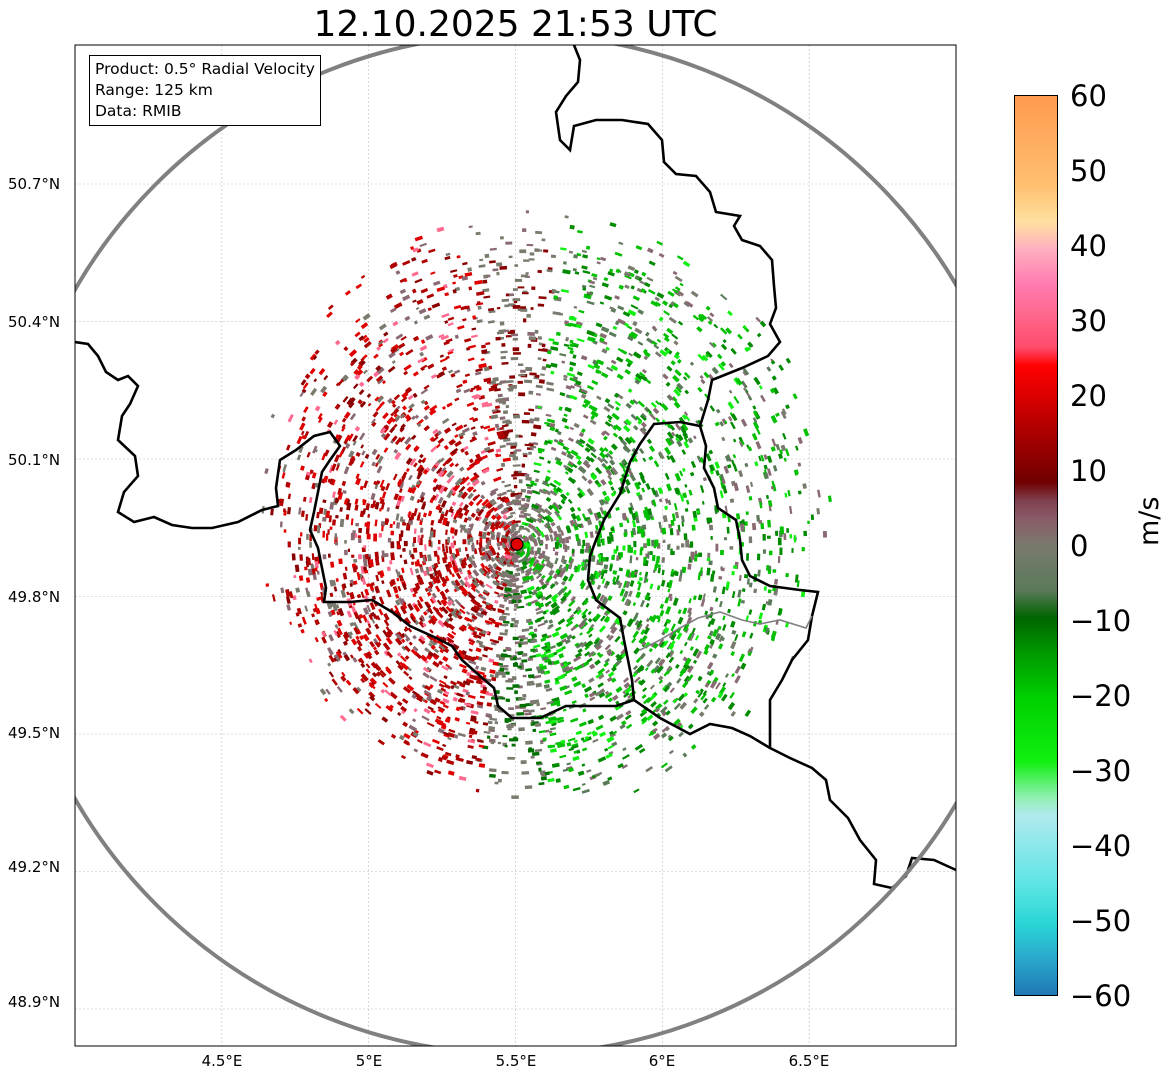  Describe the element at coordinates (1088, 246) in the screenshot. I see `colorbar-tick-label: 40` at that location.